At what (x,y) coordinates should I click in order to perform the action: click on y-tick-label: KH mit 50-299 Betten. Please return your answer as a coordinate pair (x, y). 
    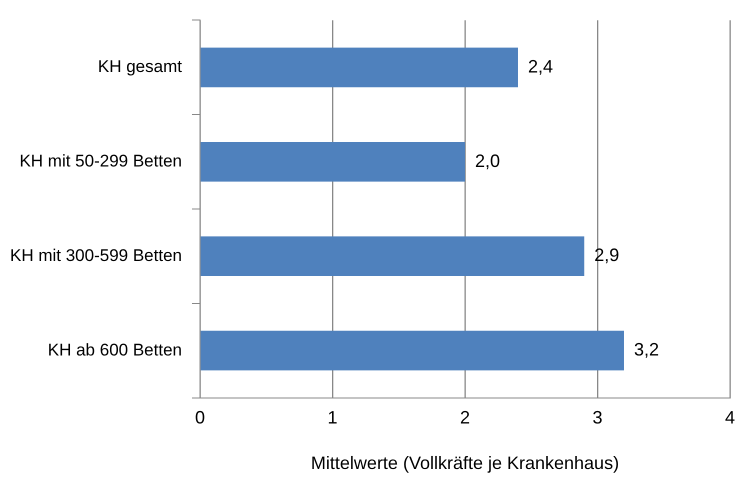
    Looking at the image, I should click on (100, 160).